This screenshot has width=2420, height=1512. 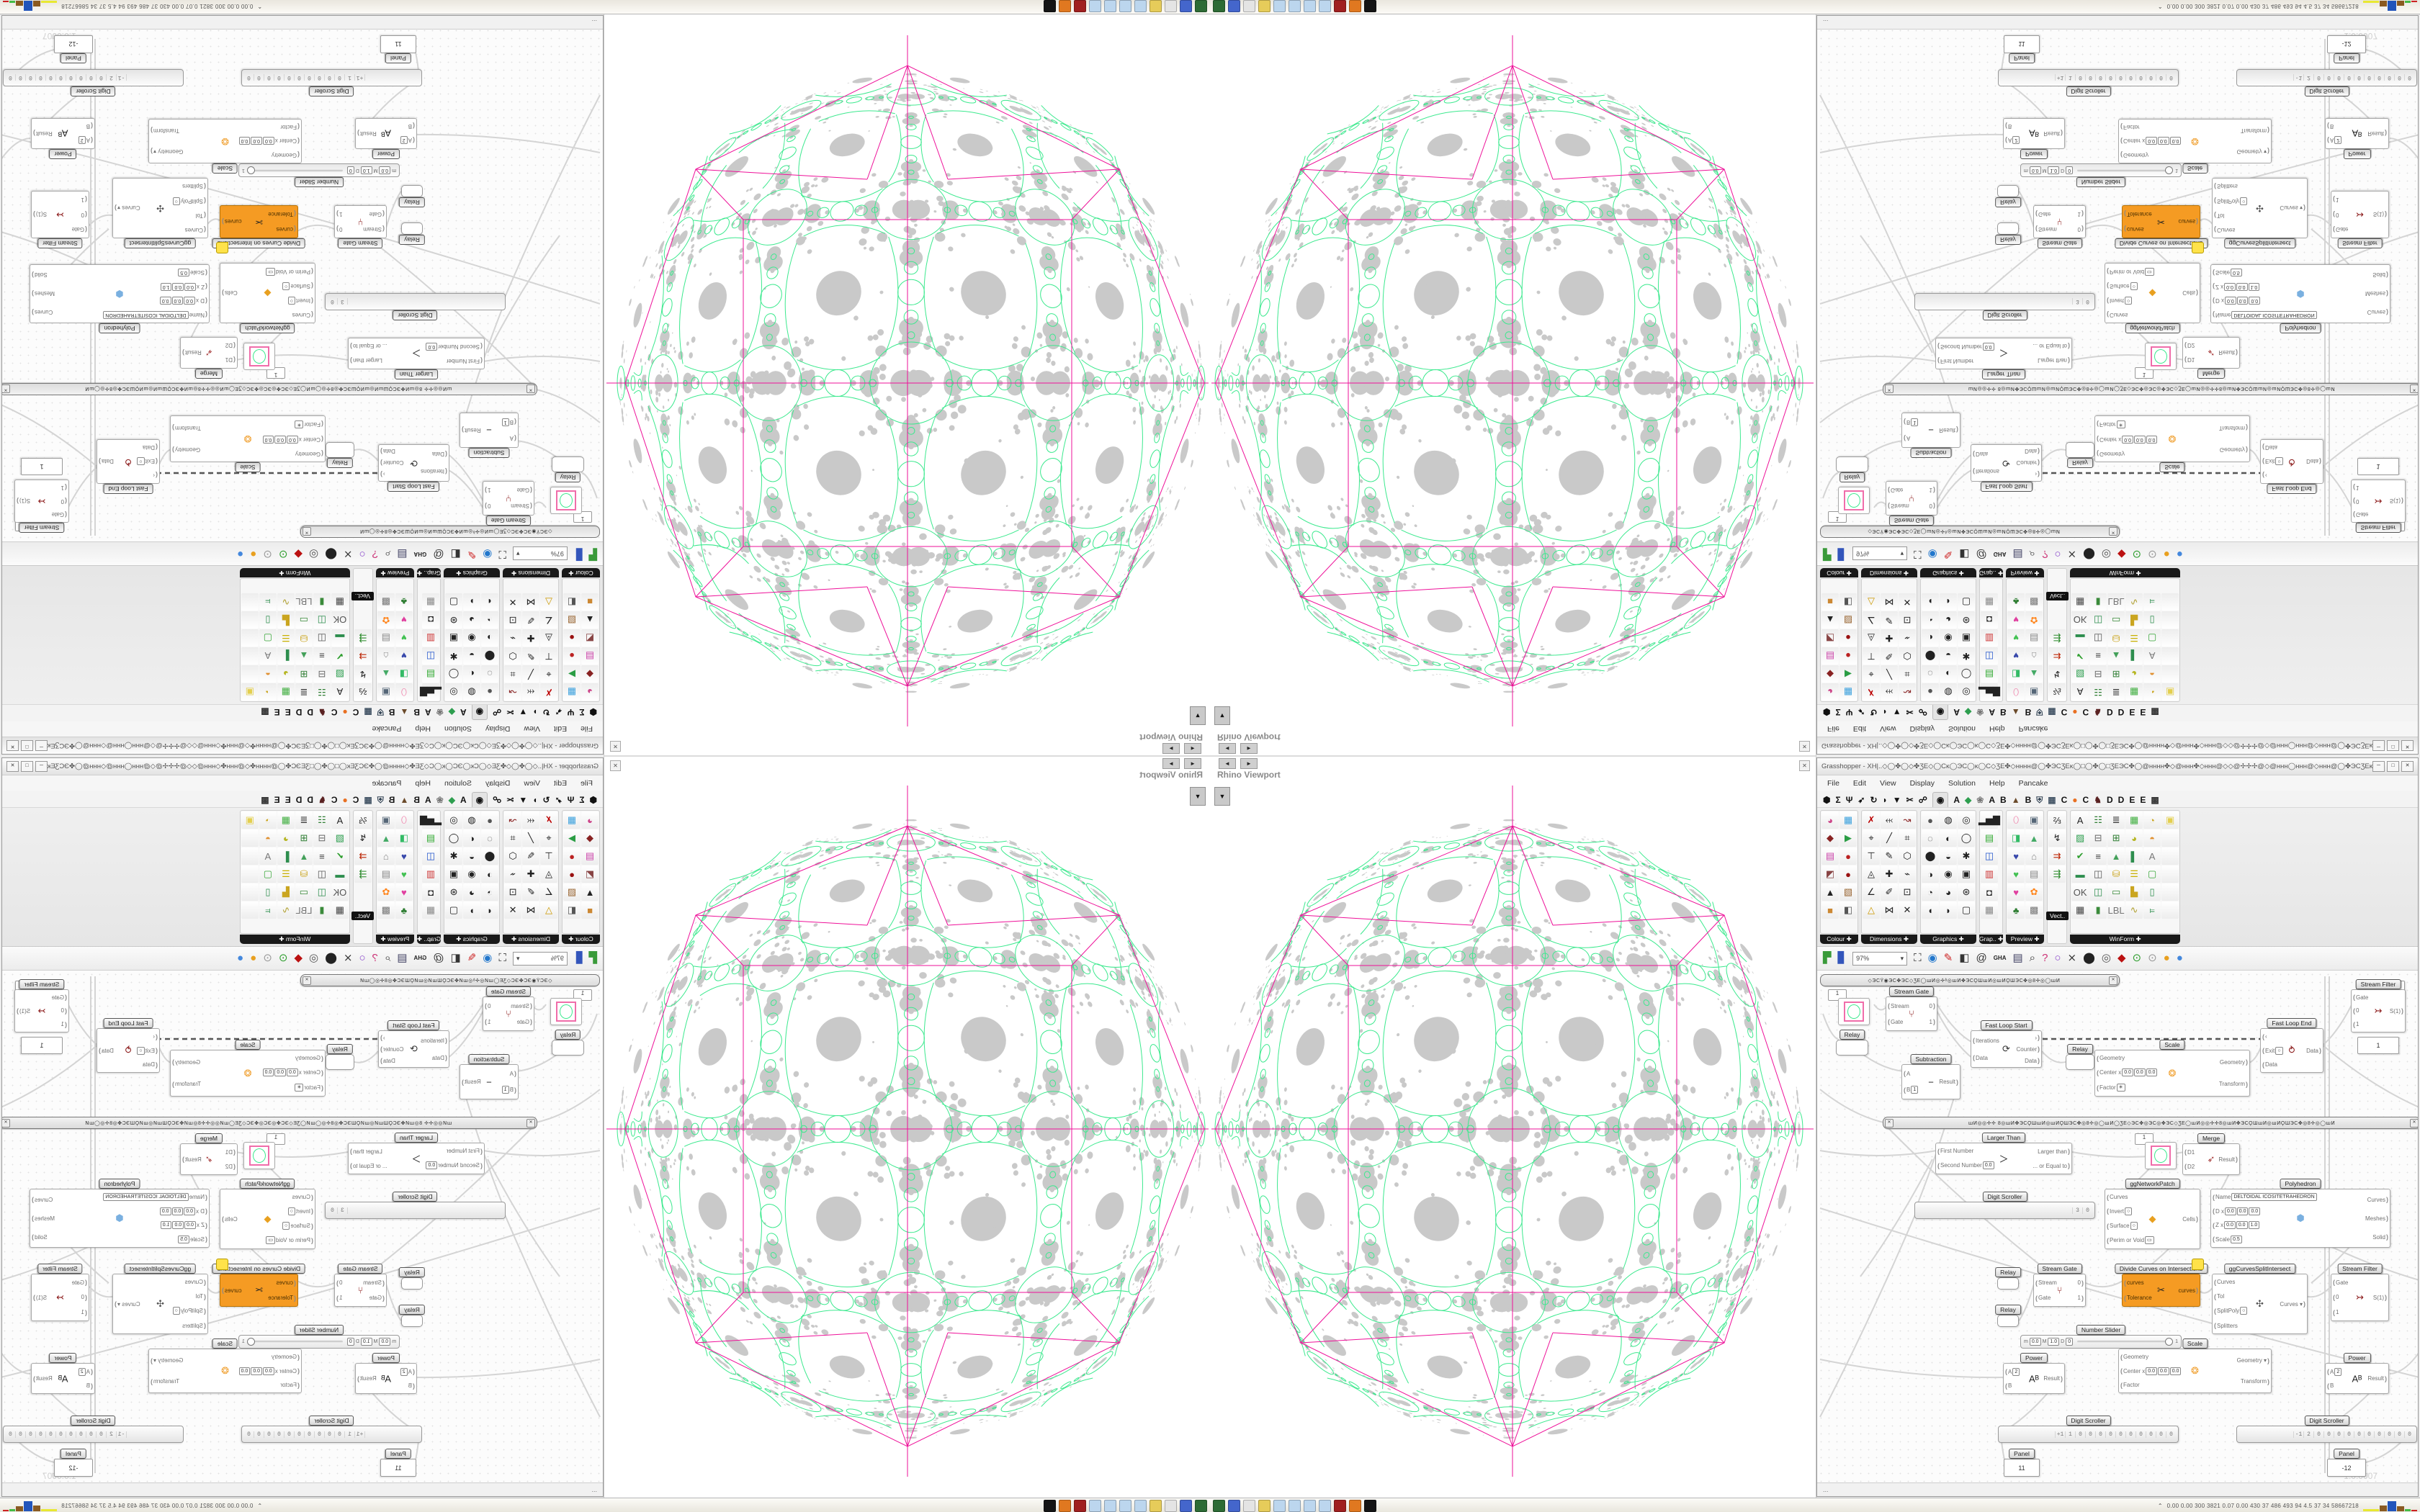 I want to click on input-port-center-x: (Center x 0.0 0.0 0.0, so click(x=292, y=1072).